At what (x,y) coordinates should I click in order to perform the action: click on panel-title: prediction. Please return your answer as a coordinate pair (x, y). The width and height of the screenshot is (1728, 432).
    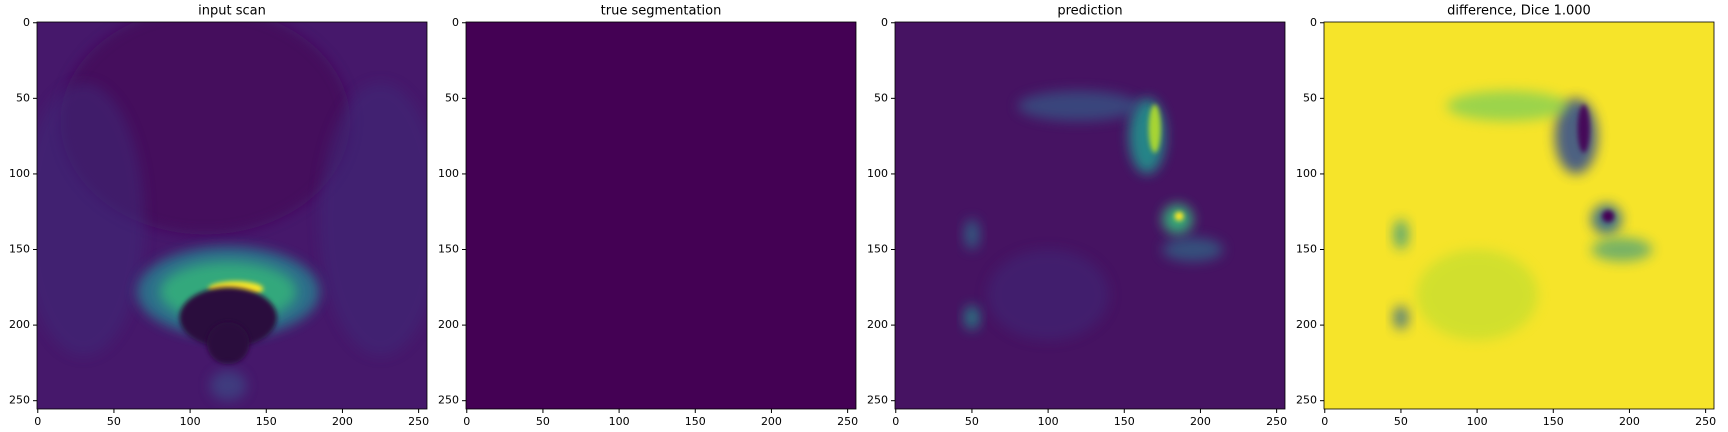
    Looking at the image, I should click on (1089, 11).